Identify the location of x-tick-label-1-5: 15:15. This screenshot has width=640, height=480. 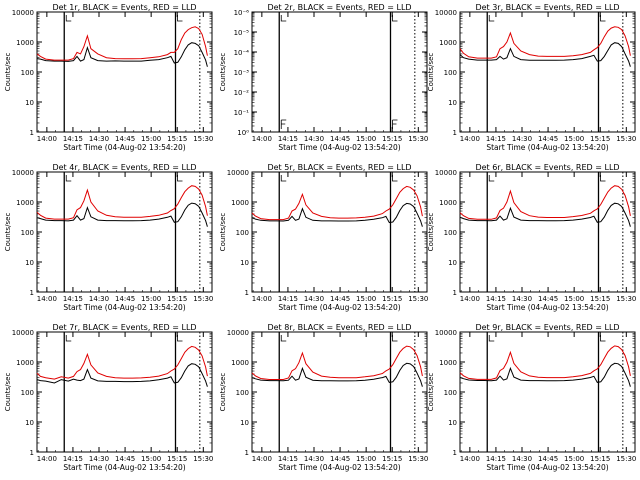
(177, 139).